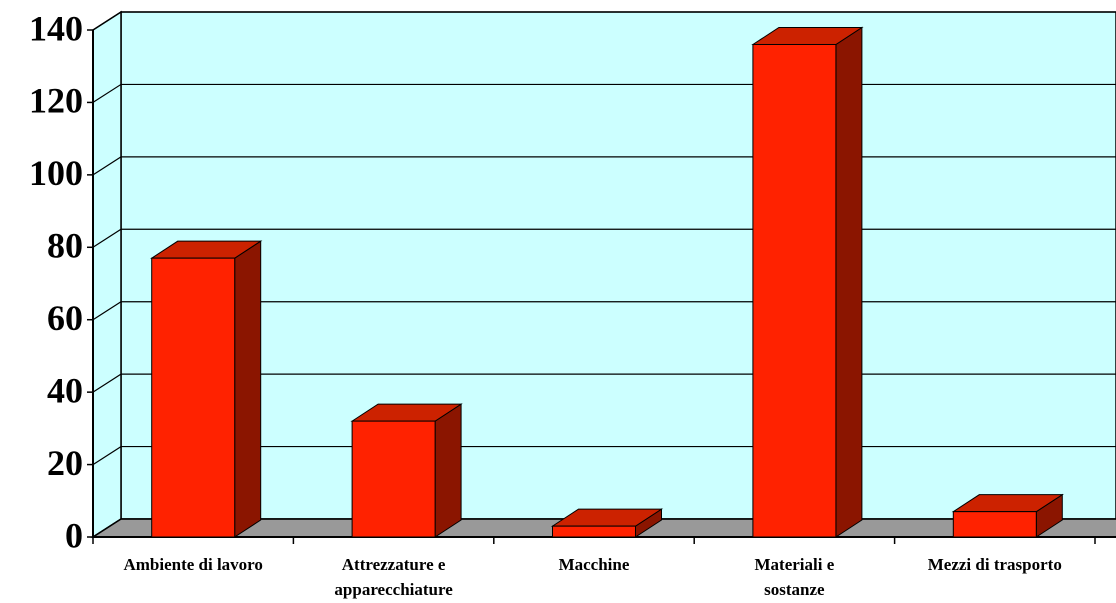 The width and height of the screenshot is (1116, 603). Describe the element at coordinates (107, 274) in the screenshot. I see `side-wall` at that location.